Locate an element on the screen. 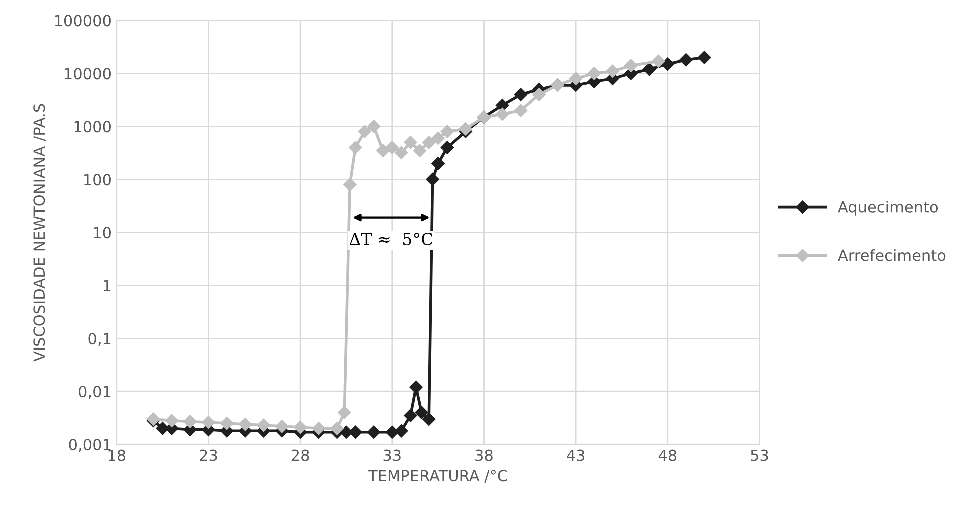  x-tick-label: 53 is located at coordinates (759, 456).